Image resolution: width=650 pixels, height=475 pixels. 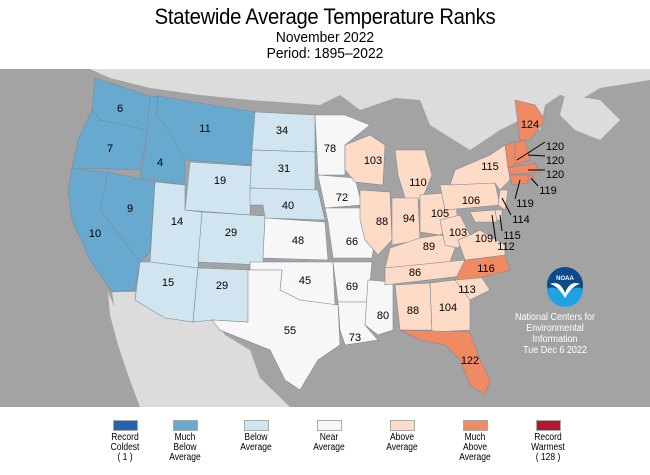 What do you see at coordinates (221, 295) in the screenshot?
I see `state-nm` at bounding box center [221, 295].